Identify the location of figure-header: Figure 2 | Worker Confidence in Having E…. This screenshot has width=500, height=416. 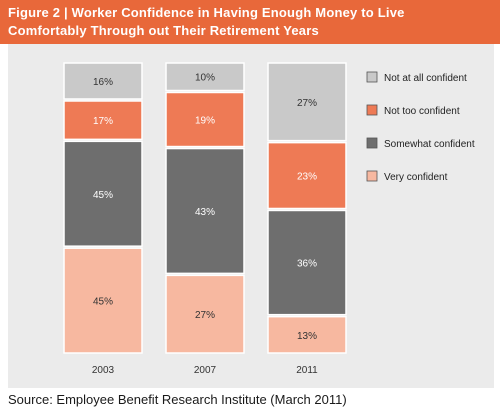
(250, 22).